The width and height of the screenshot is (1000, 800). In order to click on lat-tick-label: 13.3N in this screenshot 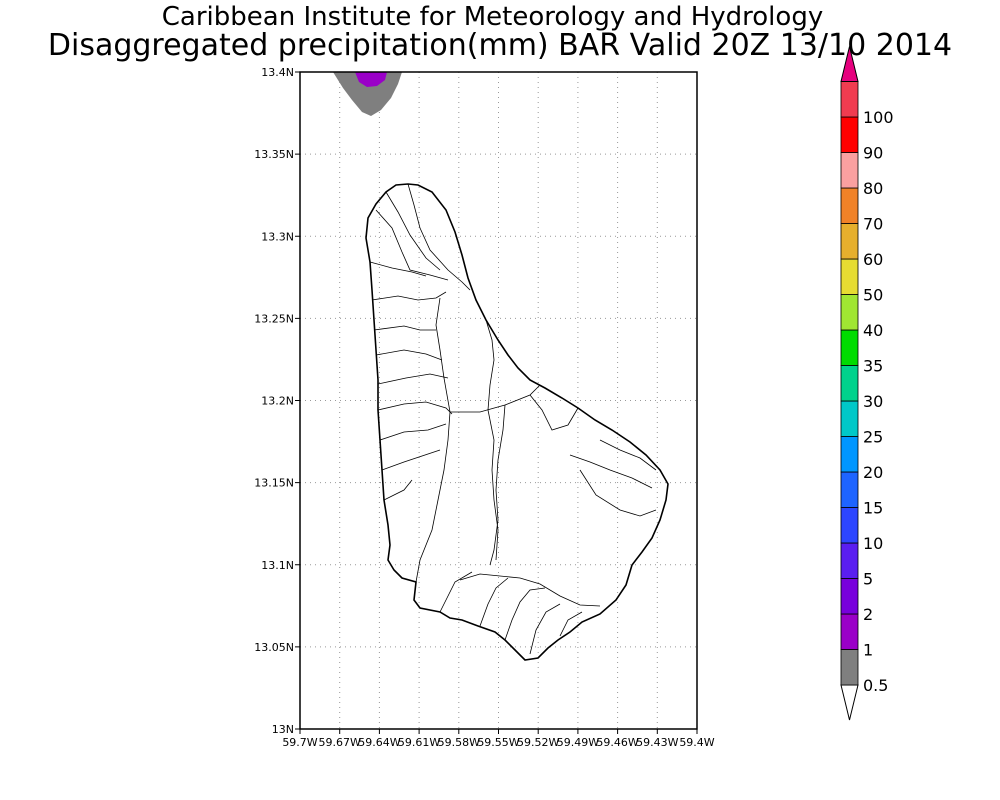, I will do `click(277, 236)`.